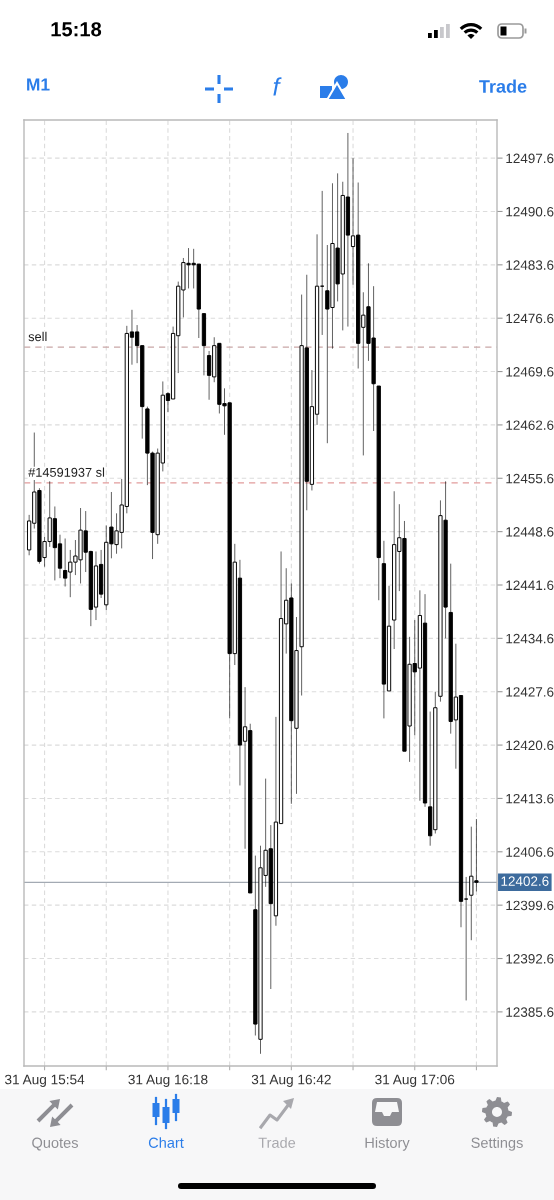 This screenshot has height=1200, width=554. I want to click on ref-line-label: 12402.6, so click(525, 881).